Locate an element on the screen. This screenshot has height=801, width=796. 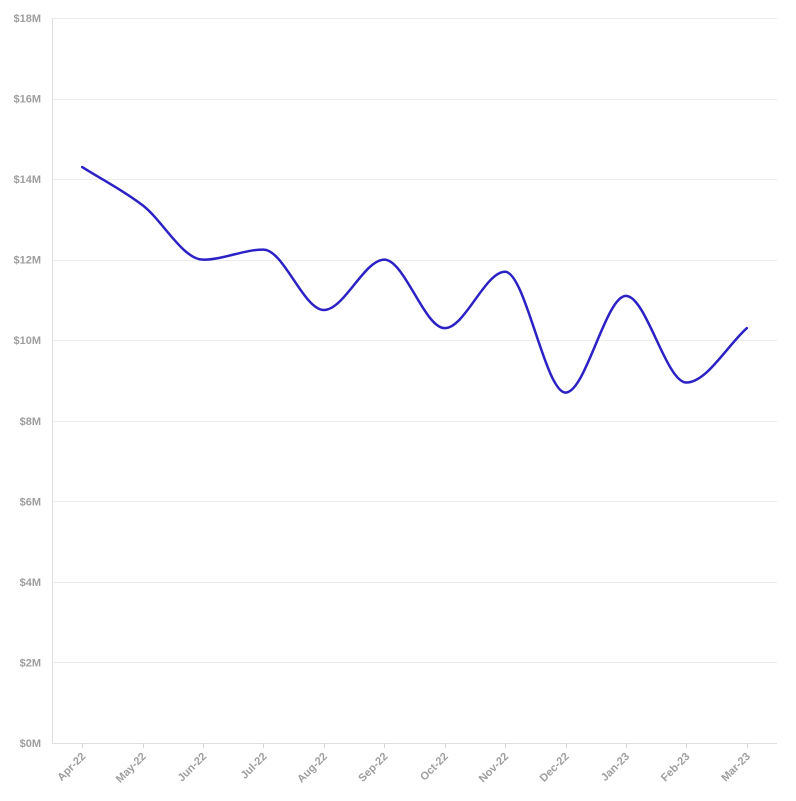
y-tick-label: $16M is located at coordinates (27, 100).